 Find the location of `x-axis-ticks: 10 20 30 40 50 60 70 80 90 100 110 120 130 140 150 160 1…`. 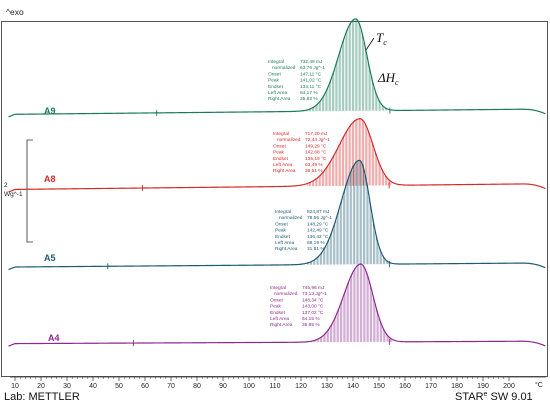

x-axis-ticks: 10 20 30 40 50 60 70 80 90 100 110 120 130 140 150 160 1… is located at coordinates (263, 383).